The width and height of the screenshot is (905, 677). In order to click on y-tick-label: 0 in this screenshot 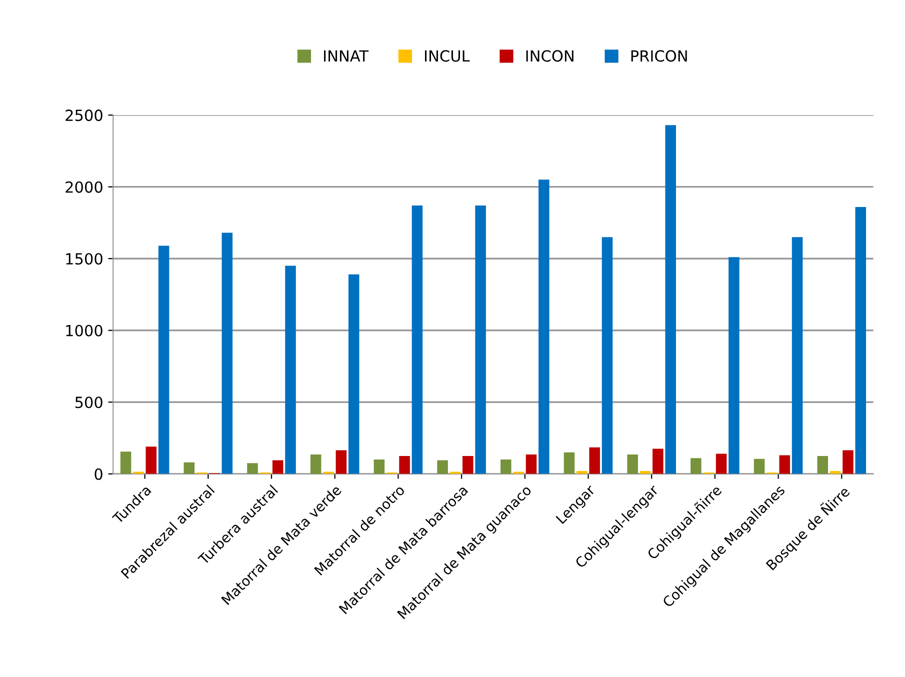, I will do `click(98, 474)`.